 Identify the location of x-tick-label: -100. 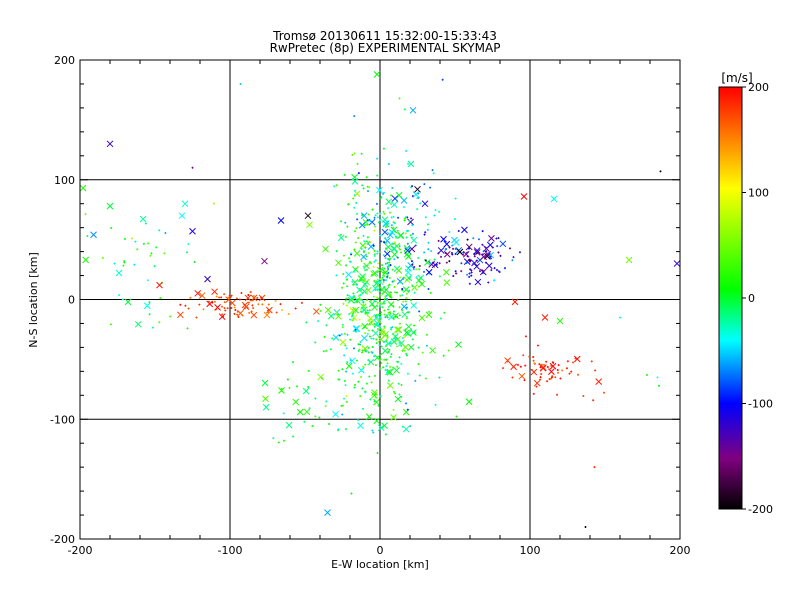
(230, 550).